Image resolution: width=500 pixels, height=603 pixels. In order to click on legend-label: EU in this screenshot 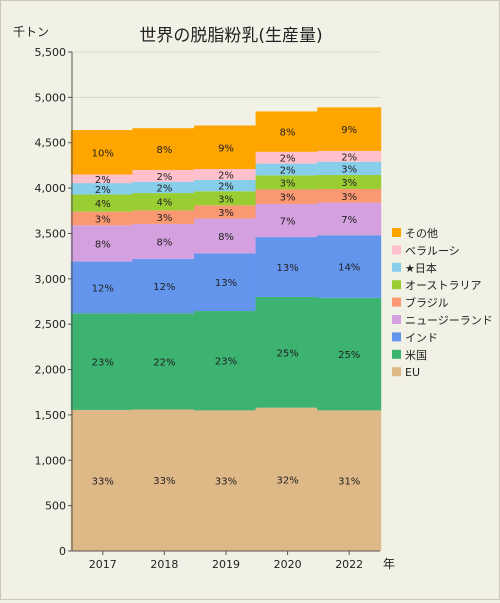, I will do `click(412, 372)`.